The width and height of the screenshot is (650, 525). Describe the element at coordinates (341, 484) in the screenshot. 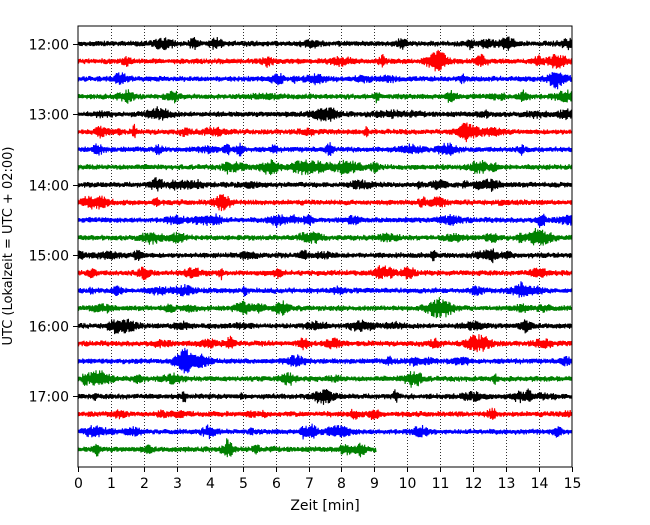

I see `x-tick-label-8: 8` at that location.